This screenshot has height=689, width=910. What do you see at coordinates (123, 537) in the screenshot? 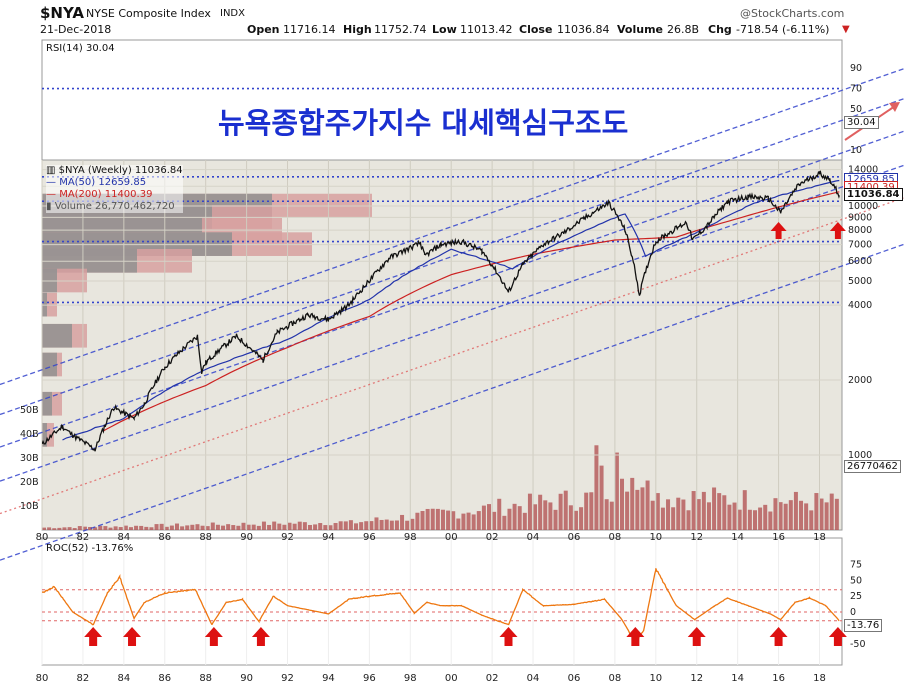
I see `x-tick-label: 84` at bounding box center [123, 537].